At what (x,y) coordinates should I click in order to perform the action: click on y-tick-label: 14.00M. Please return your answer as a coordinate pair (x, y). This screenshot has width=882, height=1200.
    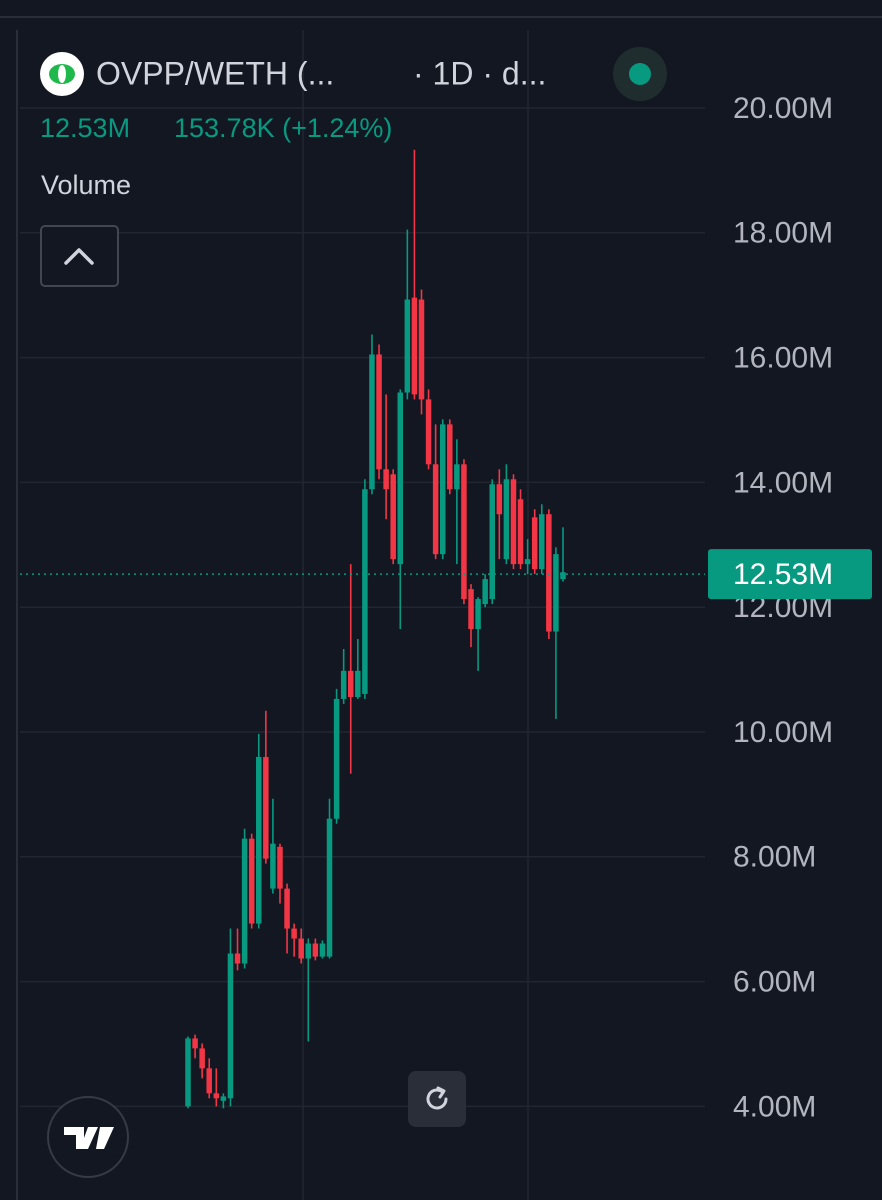
    Looking at the image, I should click on (783, 482).